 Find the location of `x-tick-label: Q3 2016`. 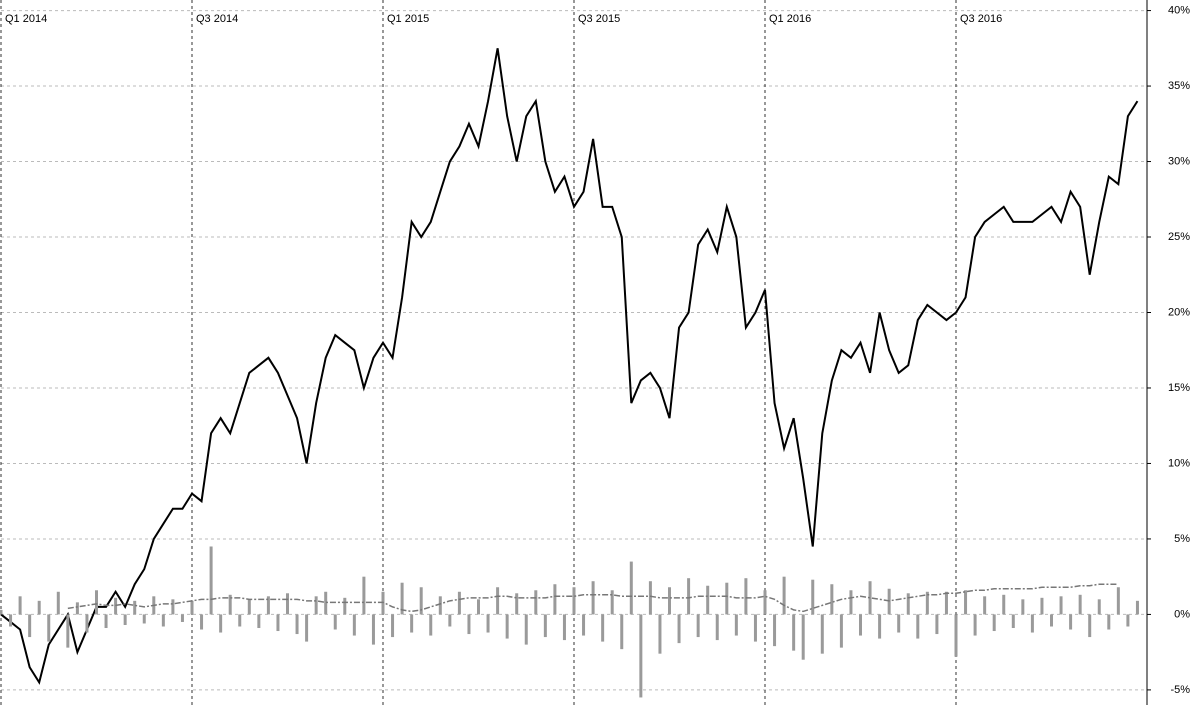

x-tick-label: Q3 2016 is located at coordinates (981, 19).